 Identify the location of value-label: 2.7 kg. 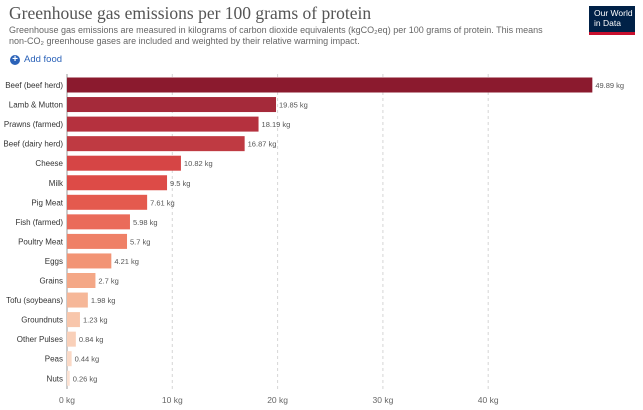
(108, 281).